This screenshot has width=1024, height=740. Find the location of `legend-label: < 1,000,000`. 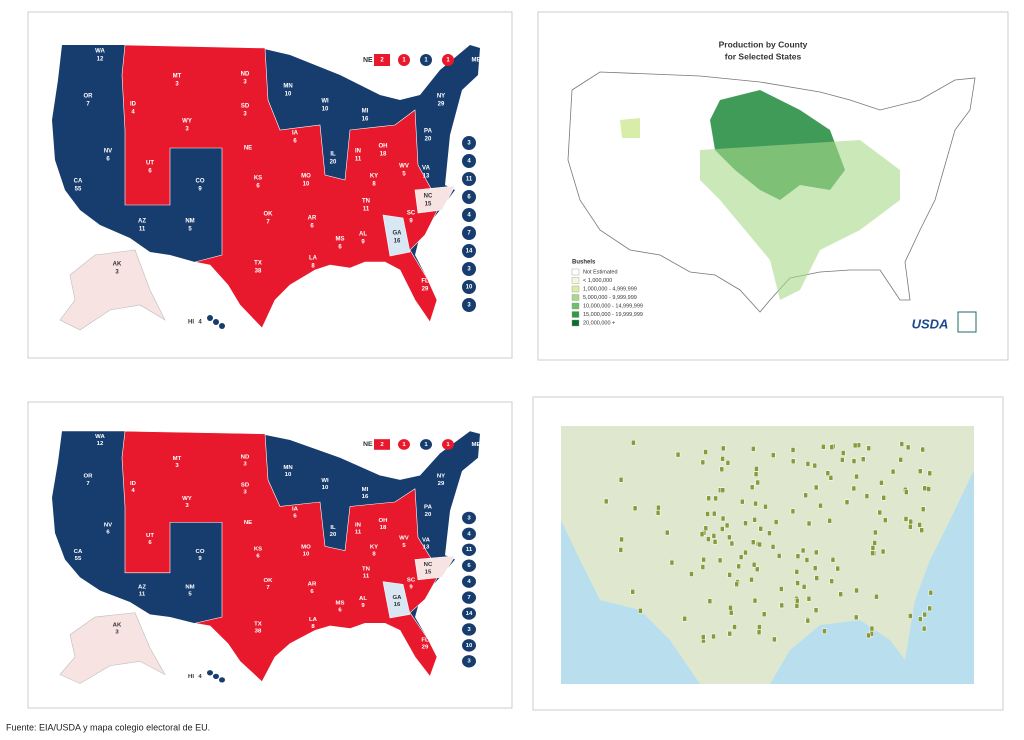

legend-label: < 1,000,000 is located at coordinates (597, 281).